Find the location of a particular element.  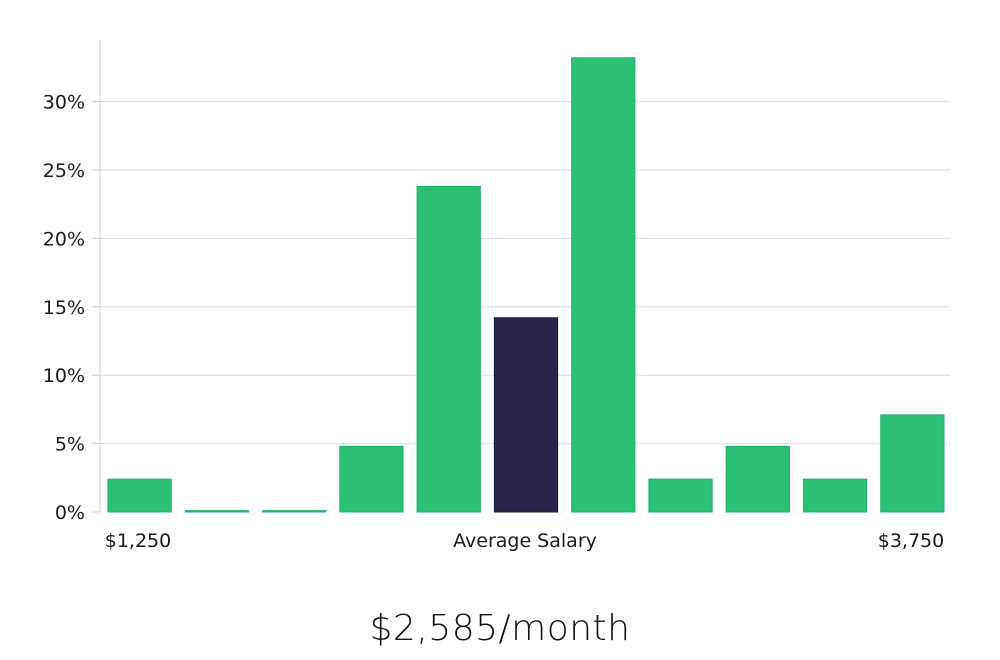

x-labels: $1,250 Average Salary $3,750 is located at coordinates (524, 541).